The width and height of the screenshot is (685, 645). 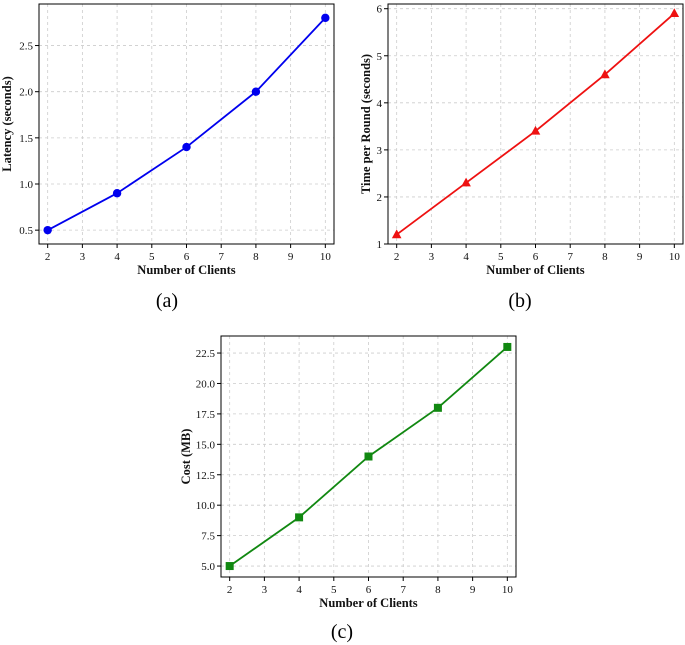 What do you see at coordinates (380, 57) in the screenshot?
I see `y-tick-label: 5` at bounding box center [380, 57].